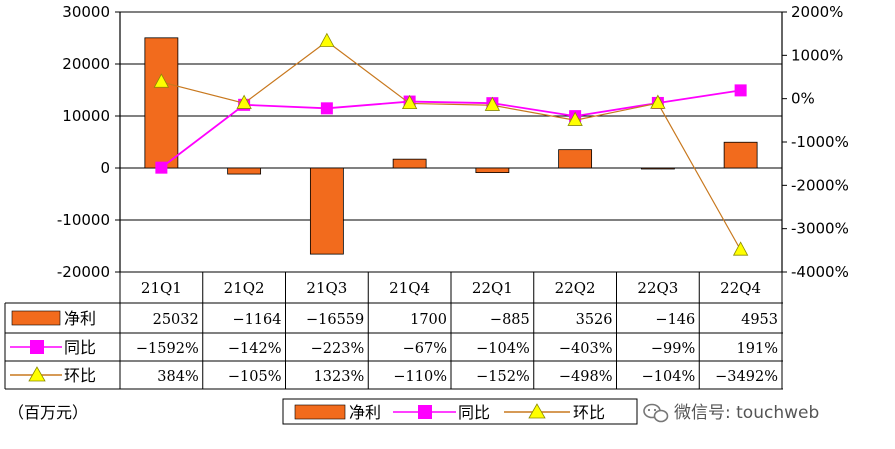 The width and height of the screenshot is (895, 449). What do you see at coordinates (88, 142) in the screenshot?
I see `left-axis-ticks: -20000 -10000 0 10000 20000 30000` at bounding box center [88, 142].